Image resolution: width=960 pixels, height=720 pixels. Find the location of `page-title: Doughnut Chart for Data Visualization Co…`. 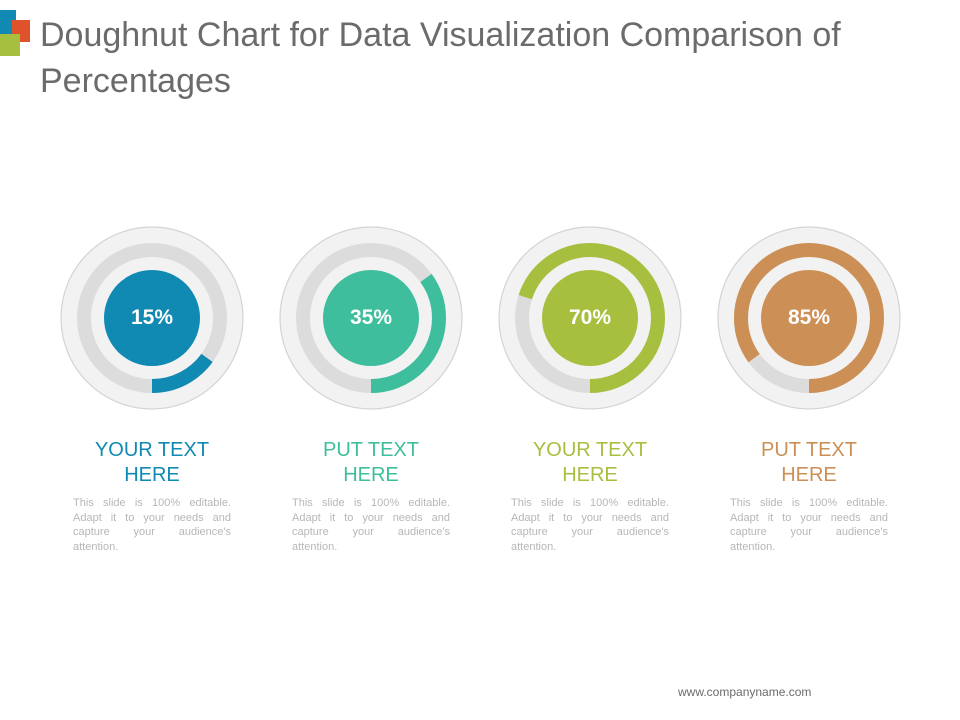

page-title: Doughnut Chart for Data Visualization Co… is located at coordinates (440, 58).